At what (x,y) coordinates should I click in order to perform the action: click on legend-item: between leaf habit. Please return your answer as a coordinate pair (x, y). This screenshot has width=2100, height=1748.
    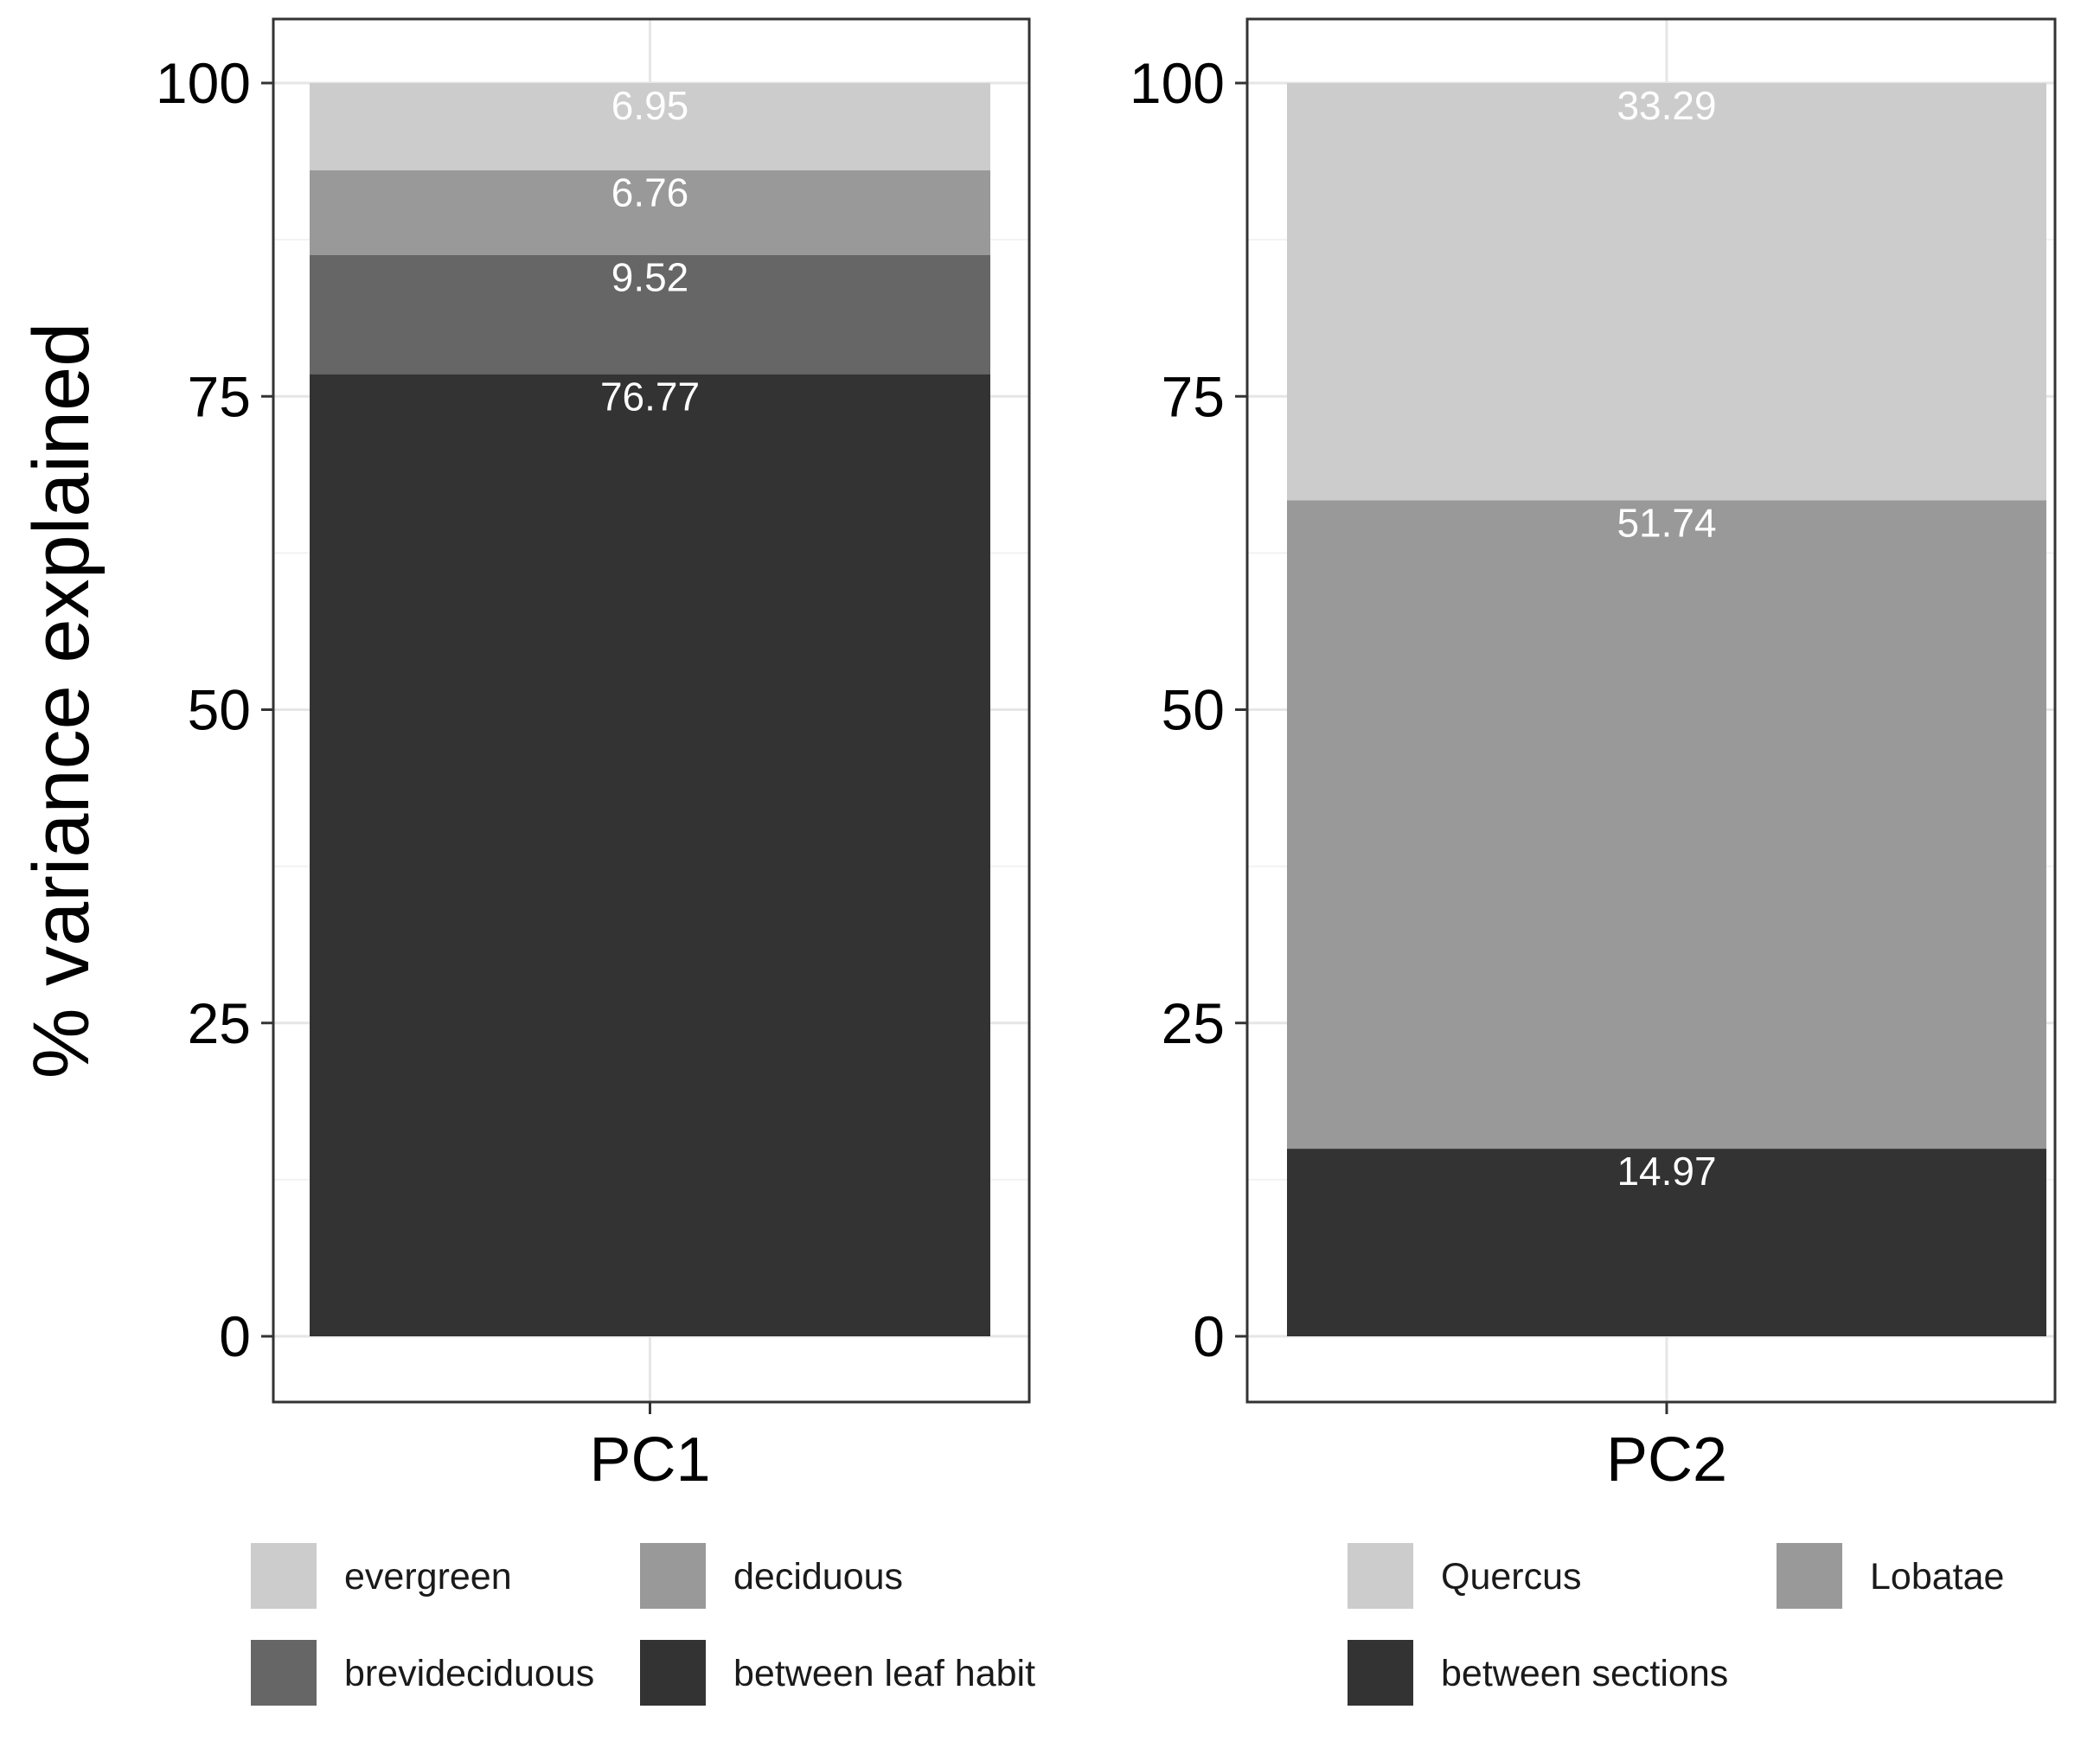
    Looking at the image, I should click on (837, 1673).